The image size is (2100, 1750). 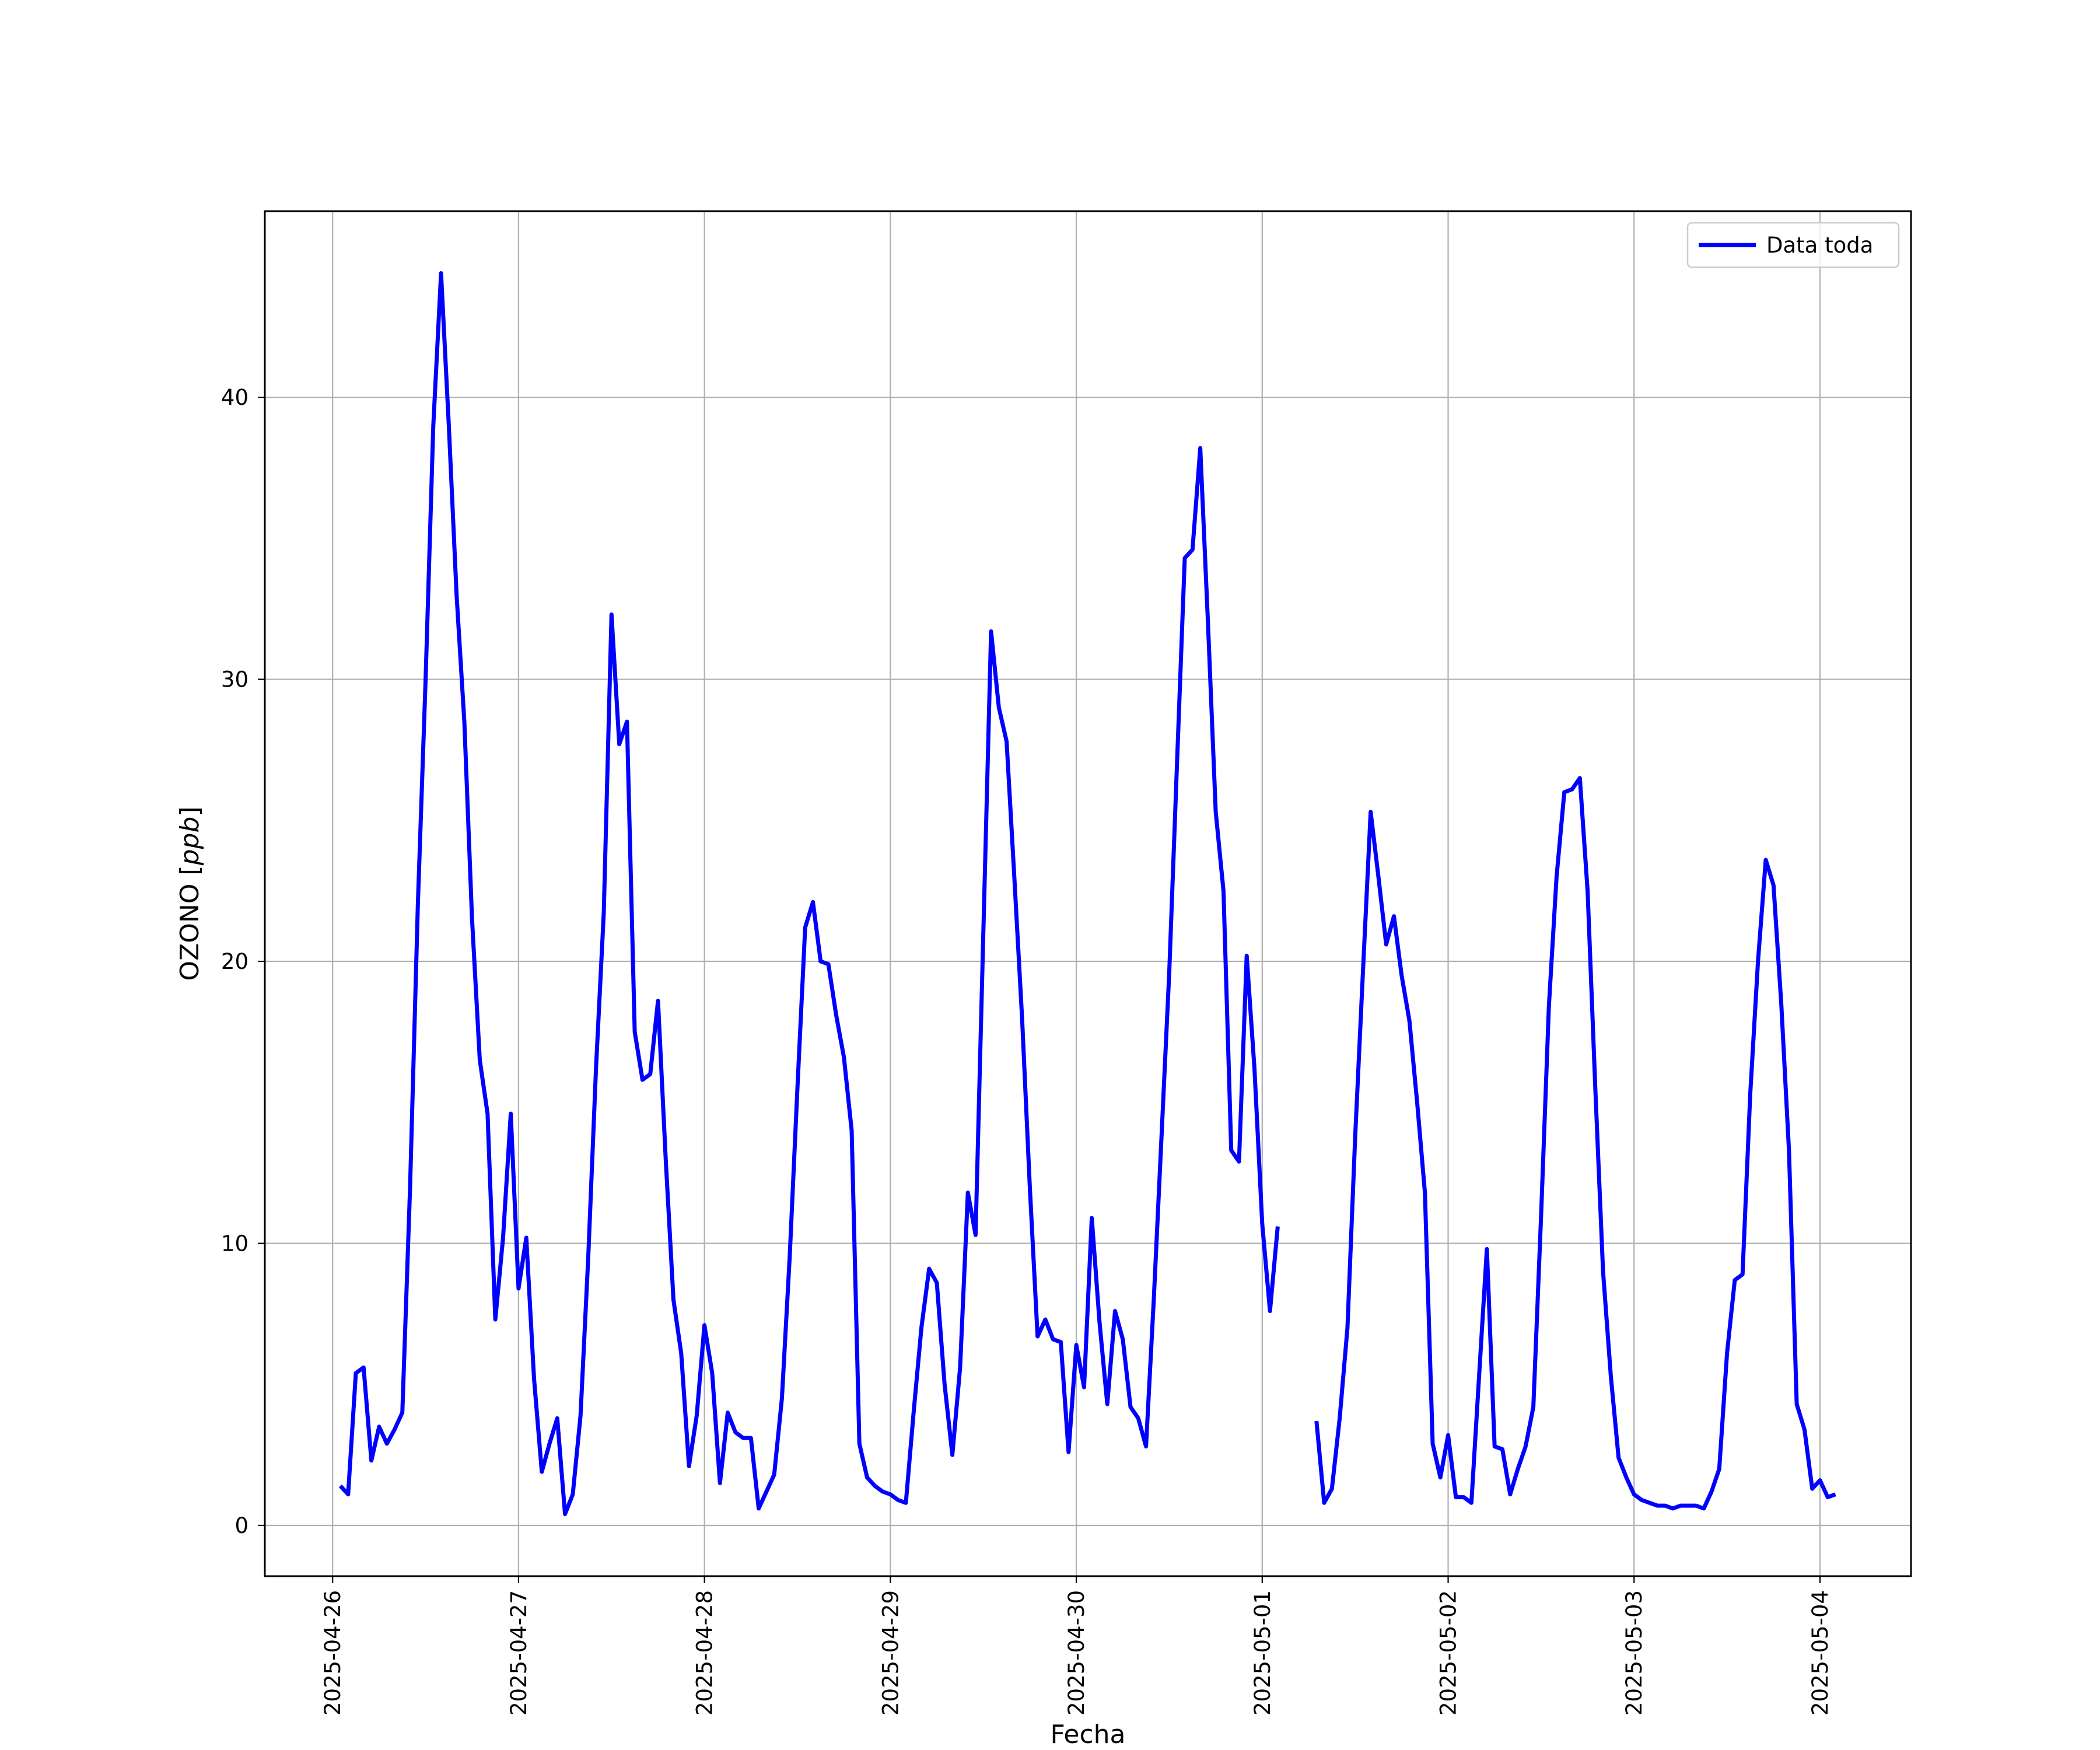 What do you see at coordinates (1448, 1653) in the screenshot?
I see `x-tick-label: 2025-05-02` at bounding box center [1448, 1653].